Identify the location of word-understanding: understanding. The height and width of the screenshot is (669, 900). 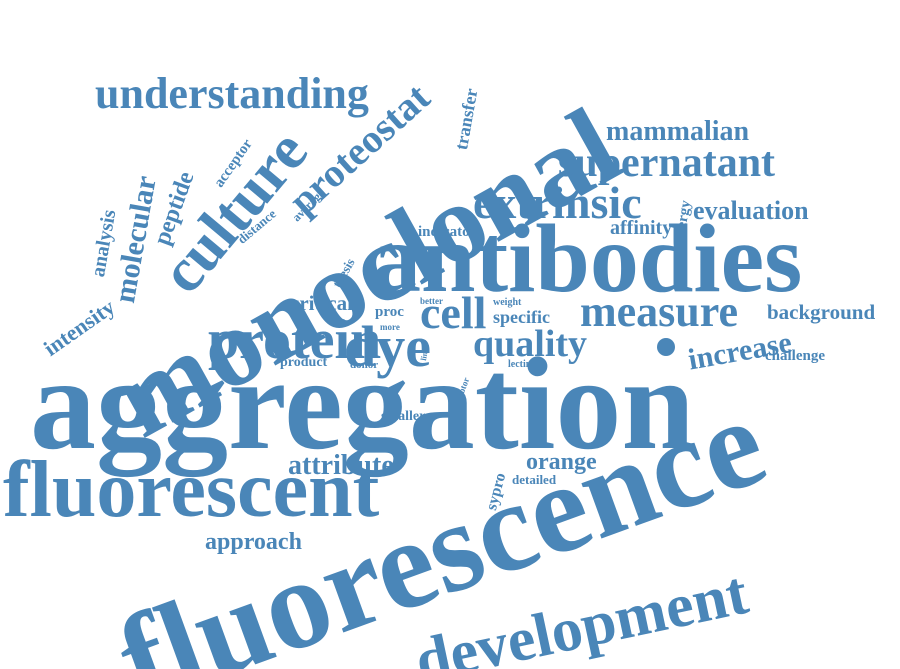
(232, 93).